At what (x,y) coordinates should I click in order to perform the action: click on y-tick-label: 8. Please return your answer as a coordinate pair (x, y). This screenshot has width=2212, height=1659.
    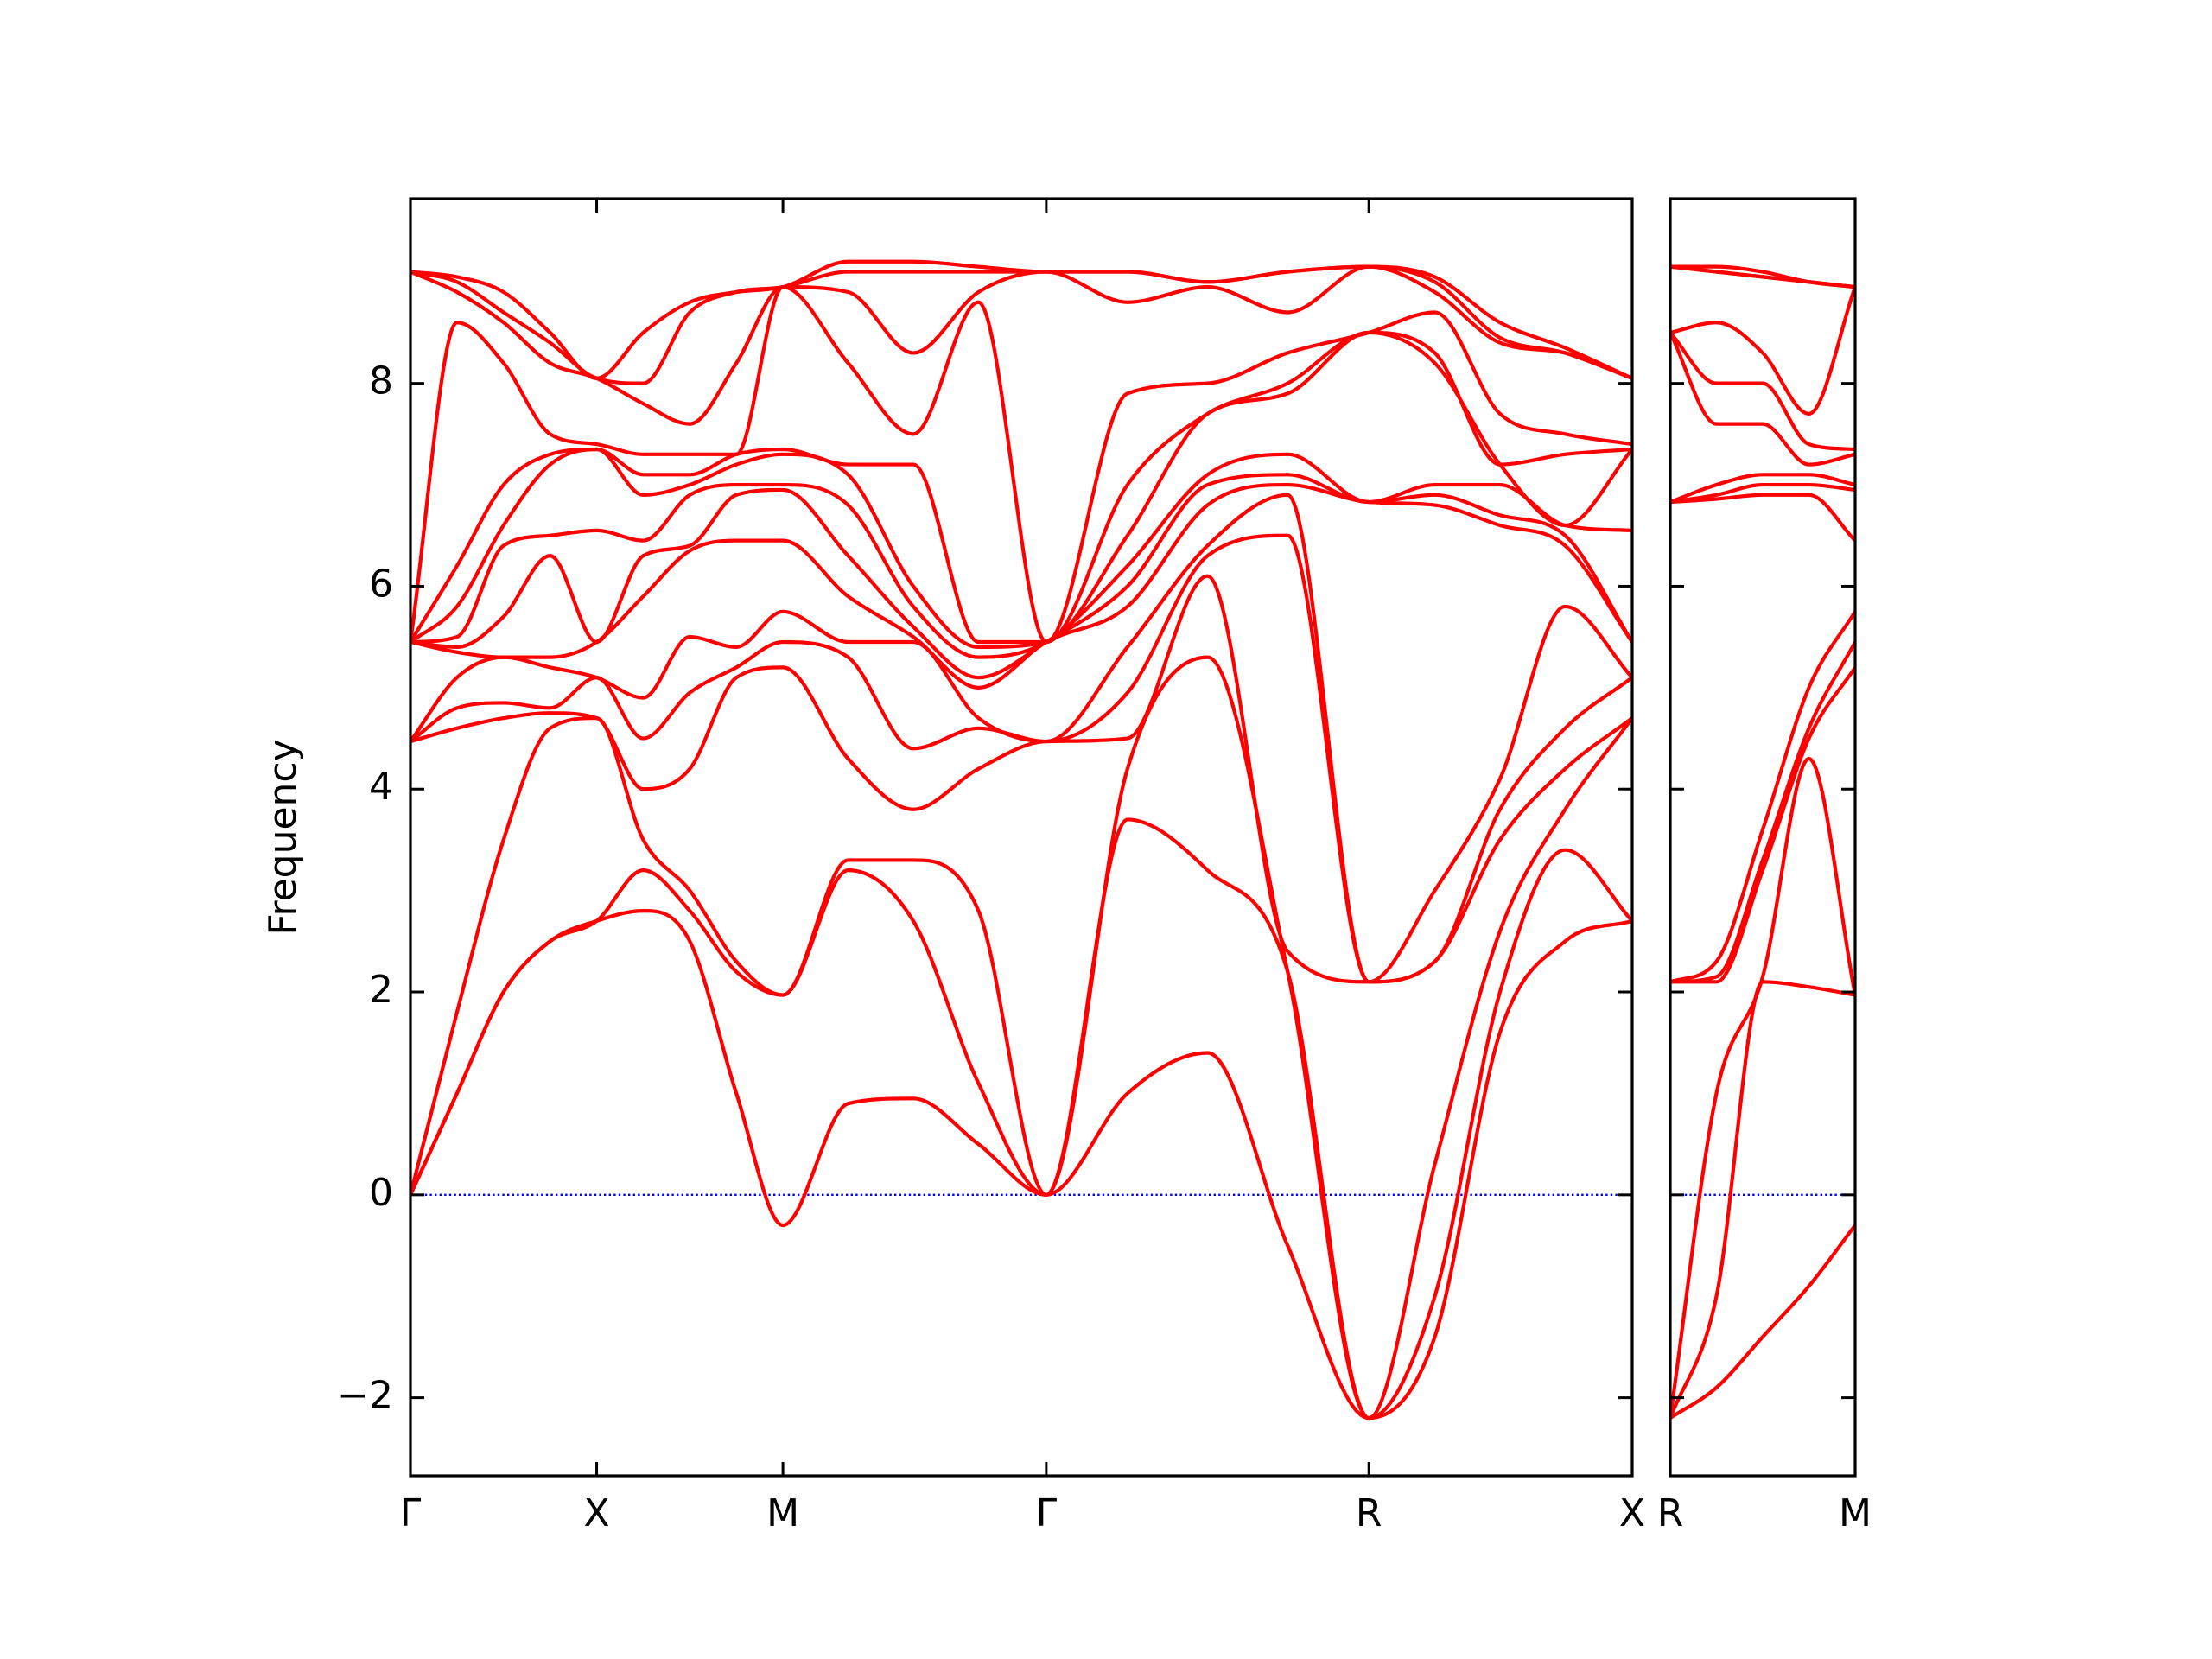
    Looking at the image, I should click on (381, 381).